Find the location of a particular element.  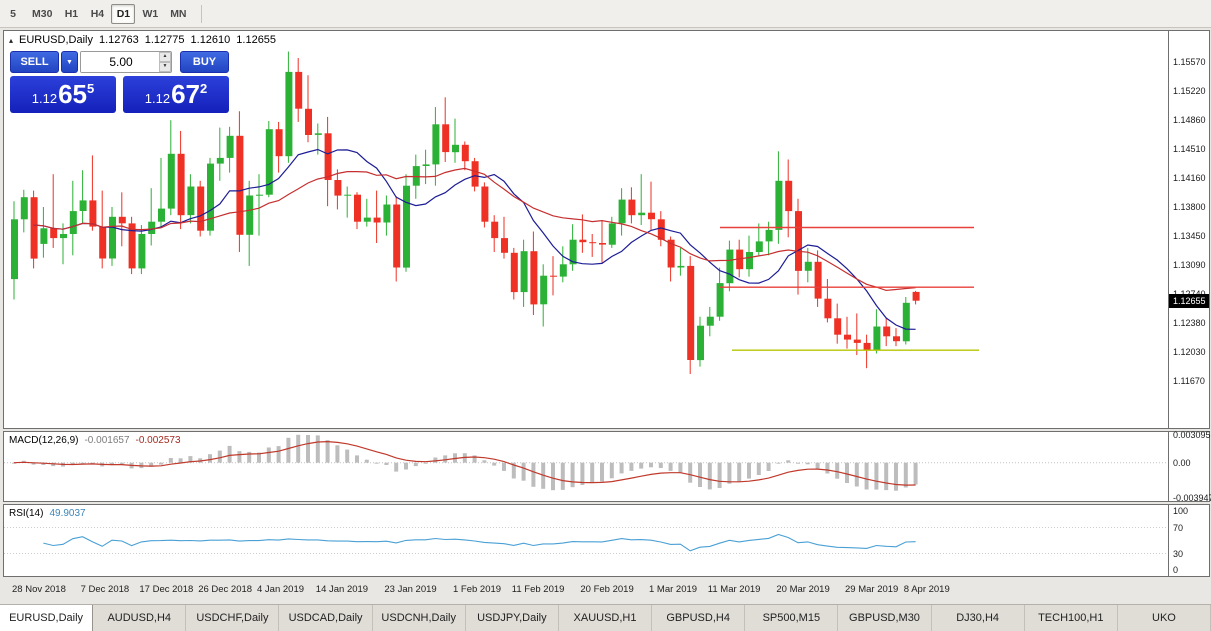

chart-tab-gbpusd-m30: GBPUSD,M30 is located at coordinates (885, 618).